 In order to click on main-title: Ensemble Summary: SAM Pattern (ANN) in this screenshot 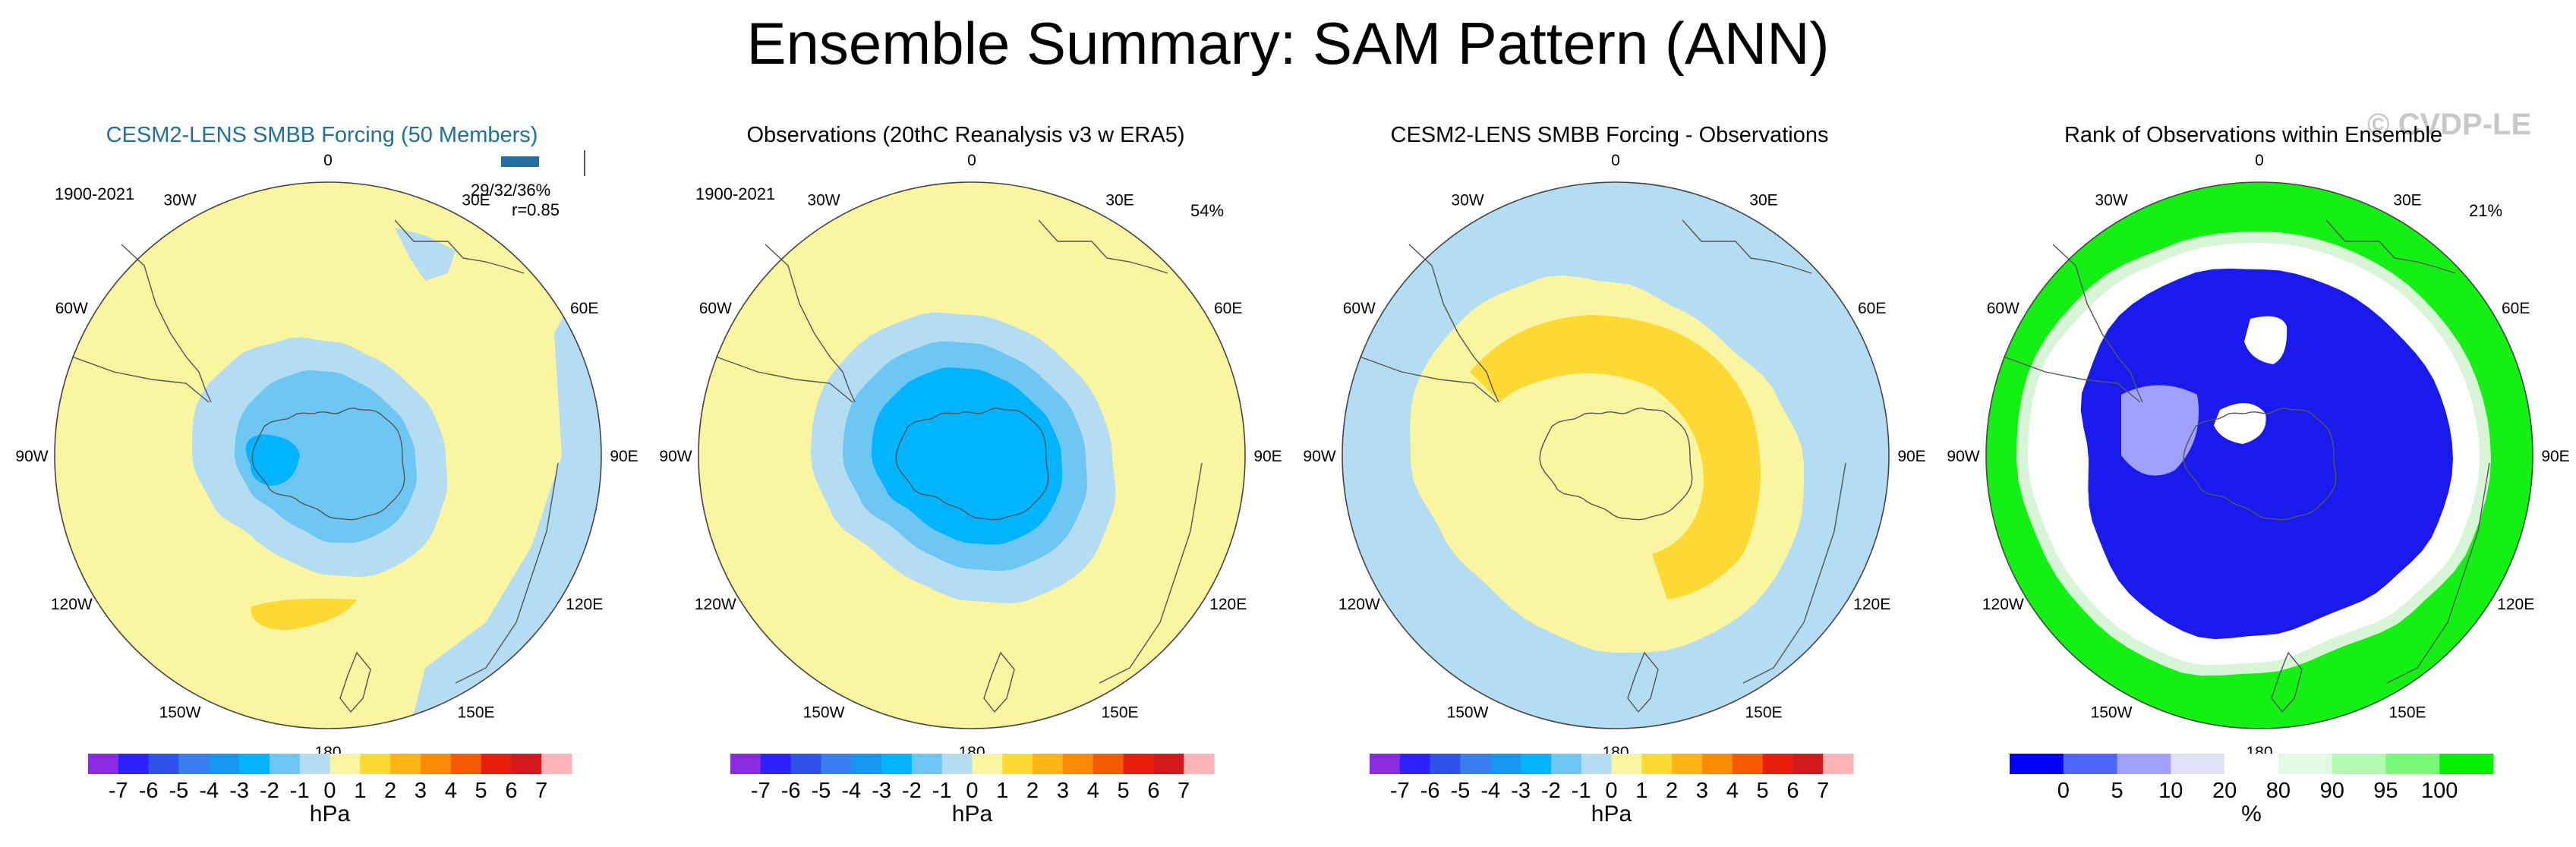, I will do `click(1288, 43)`.